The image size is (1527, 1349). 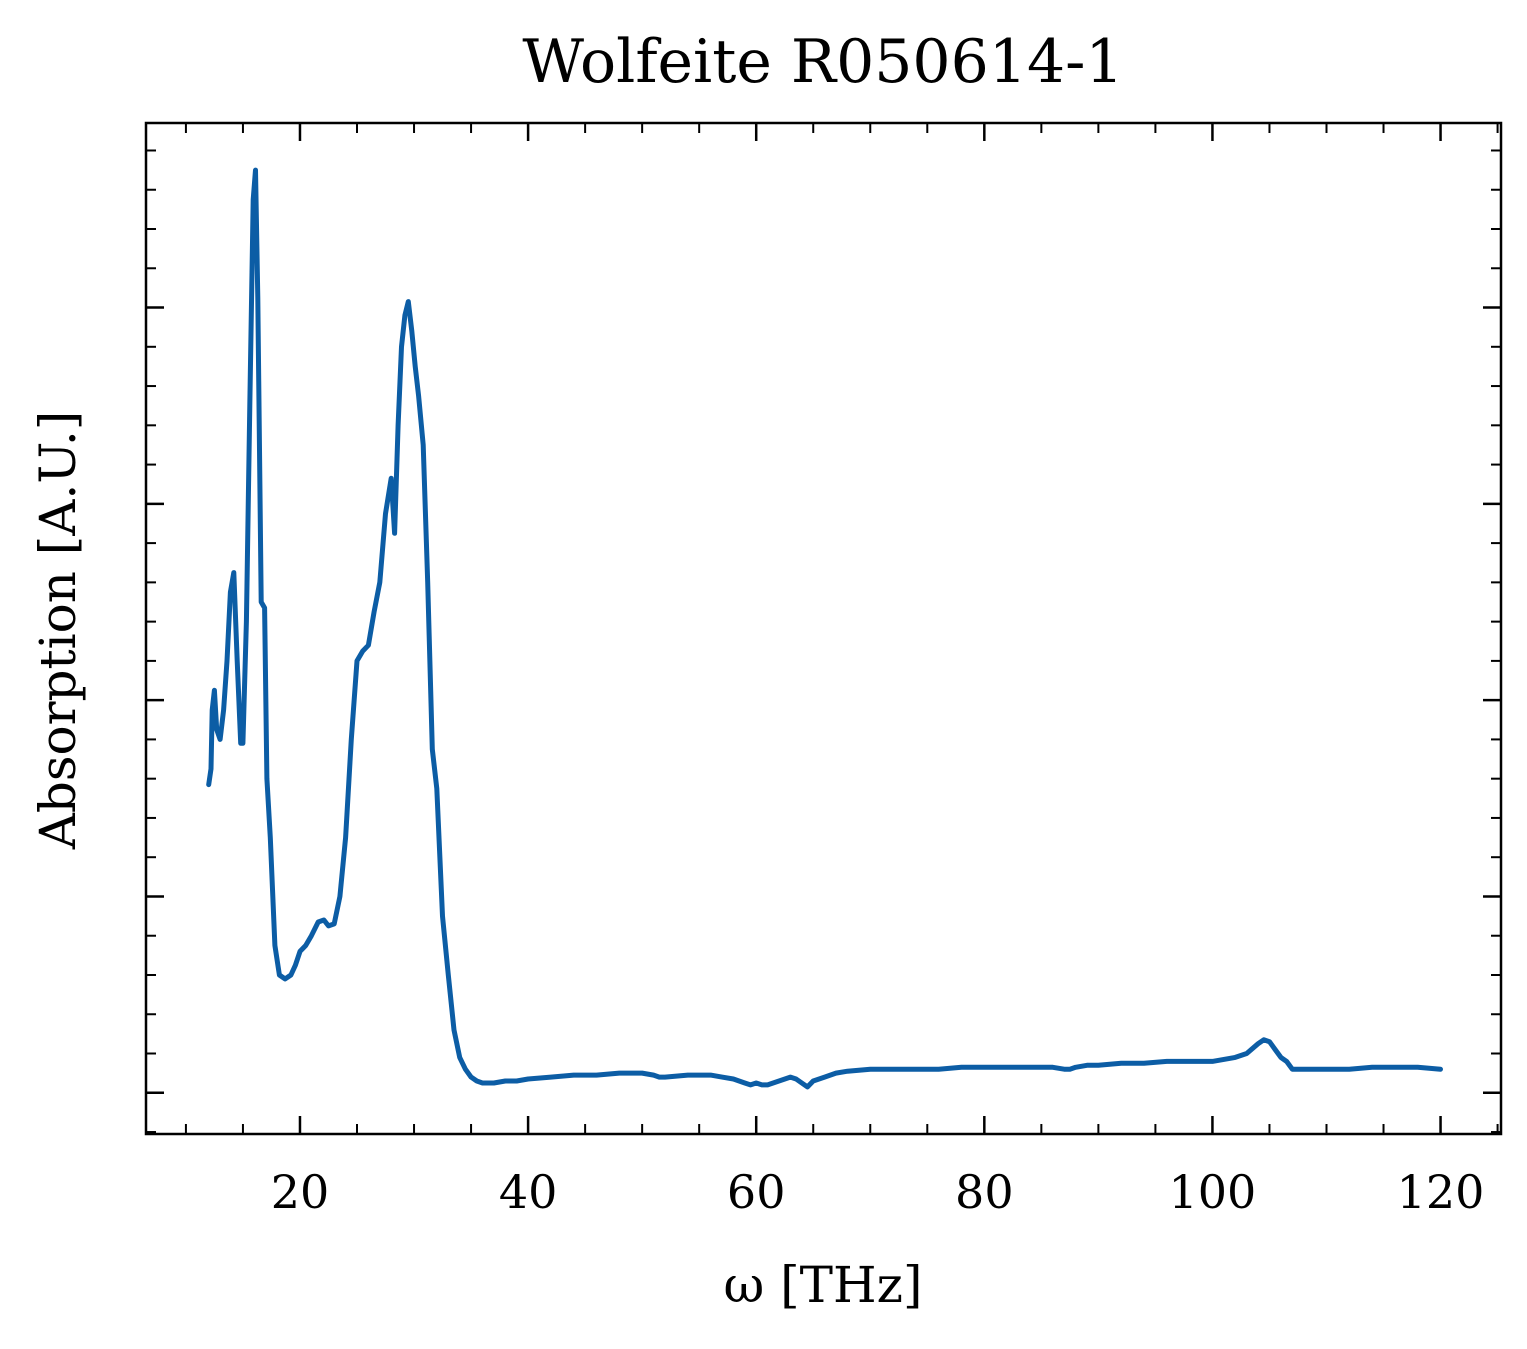 I want to click on x-tick-label: 60, so click(x=756, y=1192).